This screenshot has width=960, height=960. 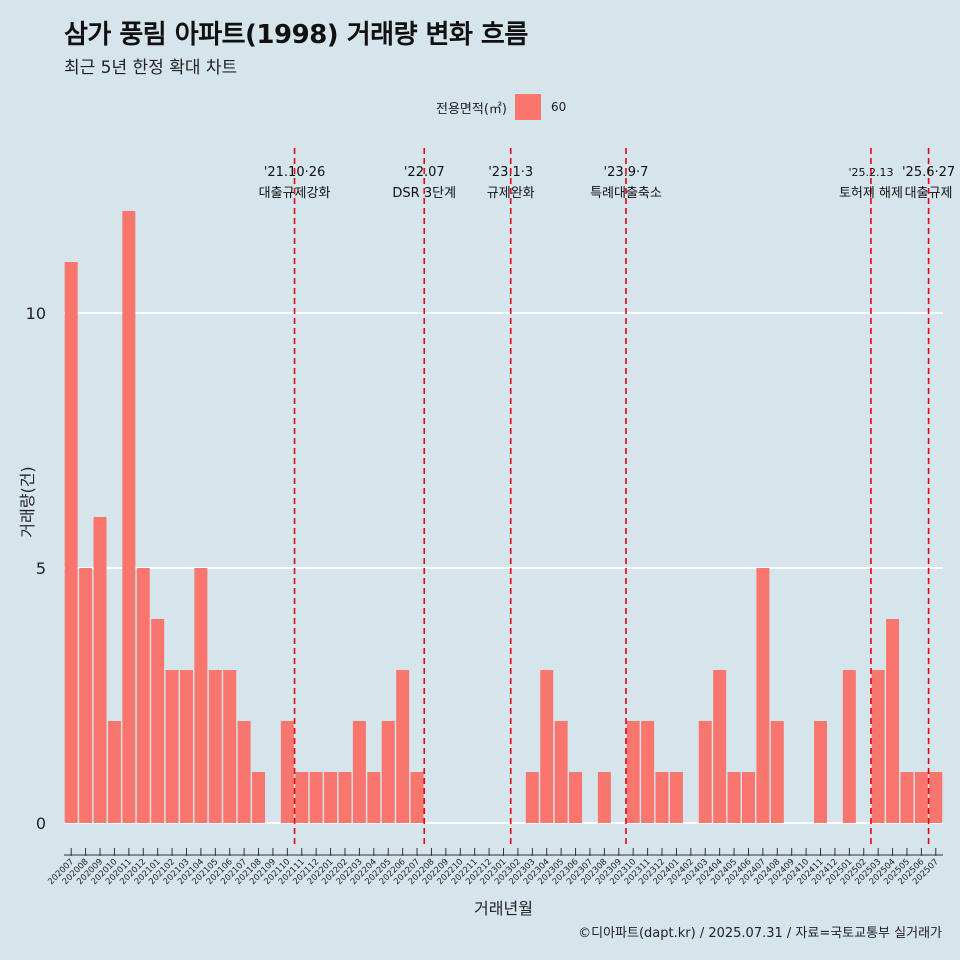 What do you see at coordinates (27, 501) in the screenshot?
I see `y-axis-title: 거래량(건)` at bounding box center [27, 501].